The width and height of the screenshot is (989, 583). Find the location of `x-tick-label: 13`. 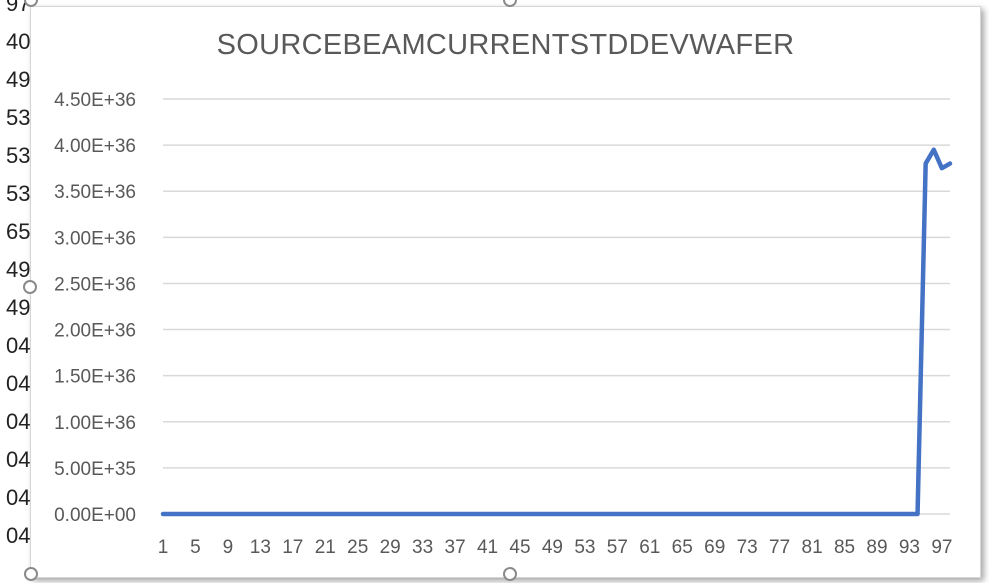

x-tick-label: 13 is located at coordinates (260, 547).